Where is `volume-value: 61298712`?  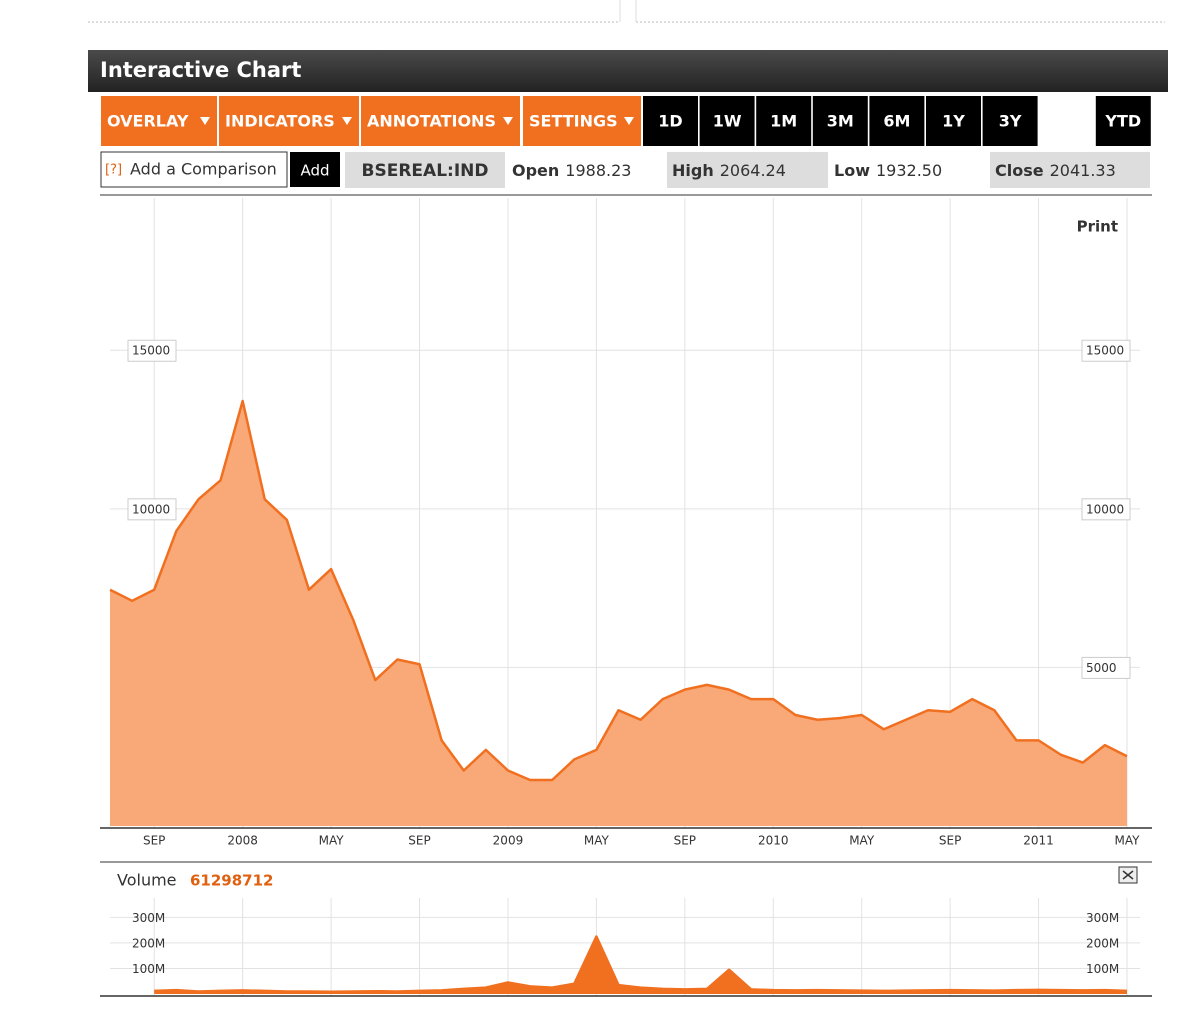 volume-value: 61298712 is located at coordinates (232, 881).